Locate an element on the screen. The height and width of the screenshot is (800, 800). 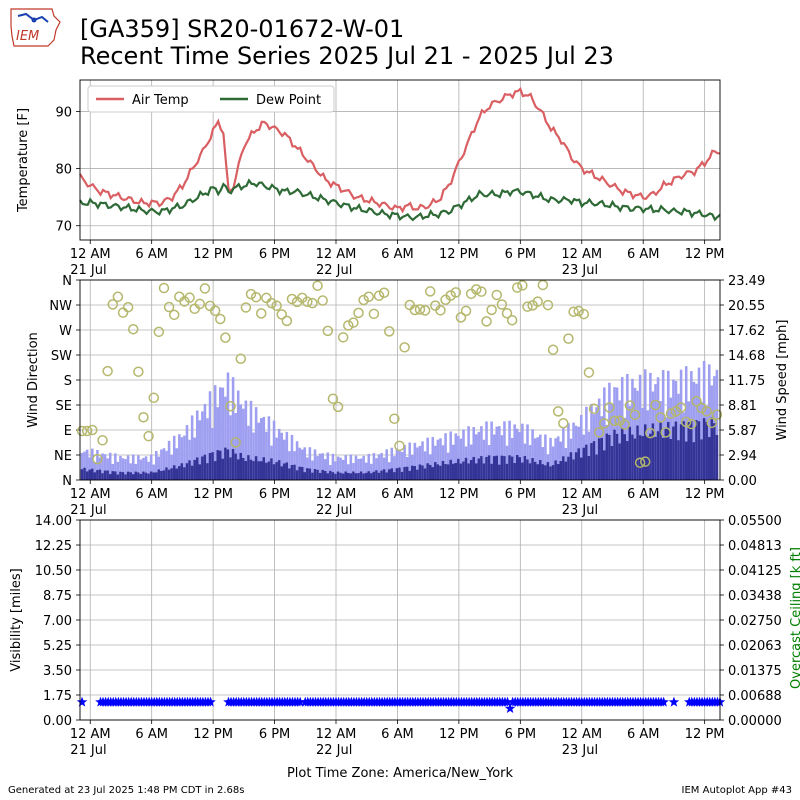
y2-tick-label: 0.01375 is located at coordinates (755, 671).